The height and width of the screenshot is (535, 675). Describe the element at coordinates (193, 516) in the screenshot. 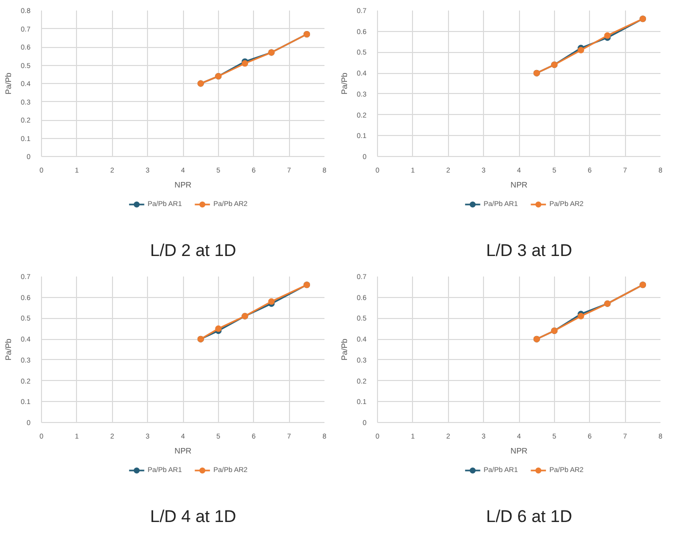

I see `text: L/D 4 at 1D` at that location.